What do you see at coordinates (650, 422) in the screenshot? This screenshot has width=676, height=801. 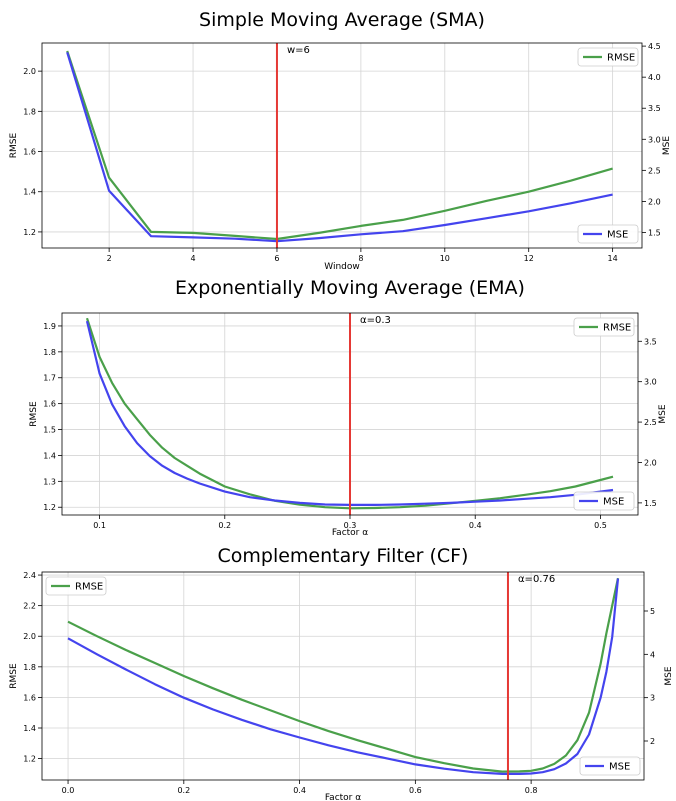 I see `y-right-tick-label: 2.5` at bounding box center [650, 422].